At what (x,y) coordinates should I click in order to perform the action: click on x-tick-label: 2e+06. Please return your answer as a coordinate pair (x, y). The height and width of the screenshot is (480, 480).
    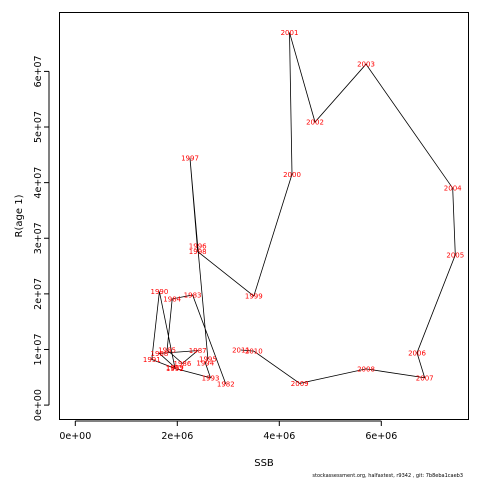
    Looking at the image, I should click on (177, 436).